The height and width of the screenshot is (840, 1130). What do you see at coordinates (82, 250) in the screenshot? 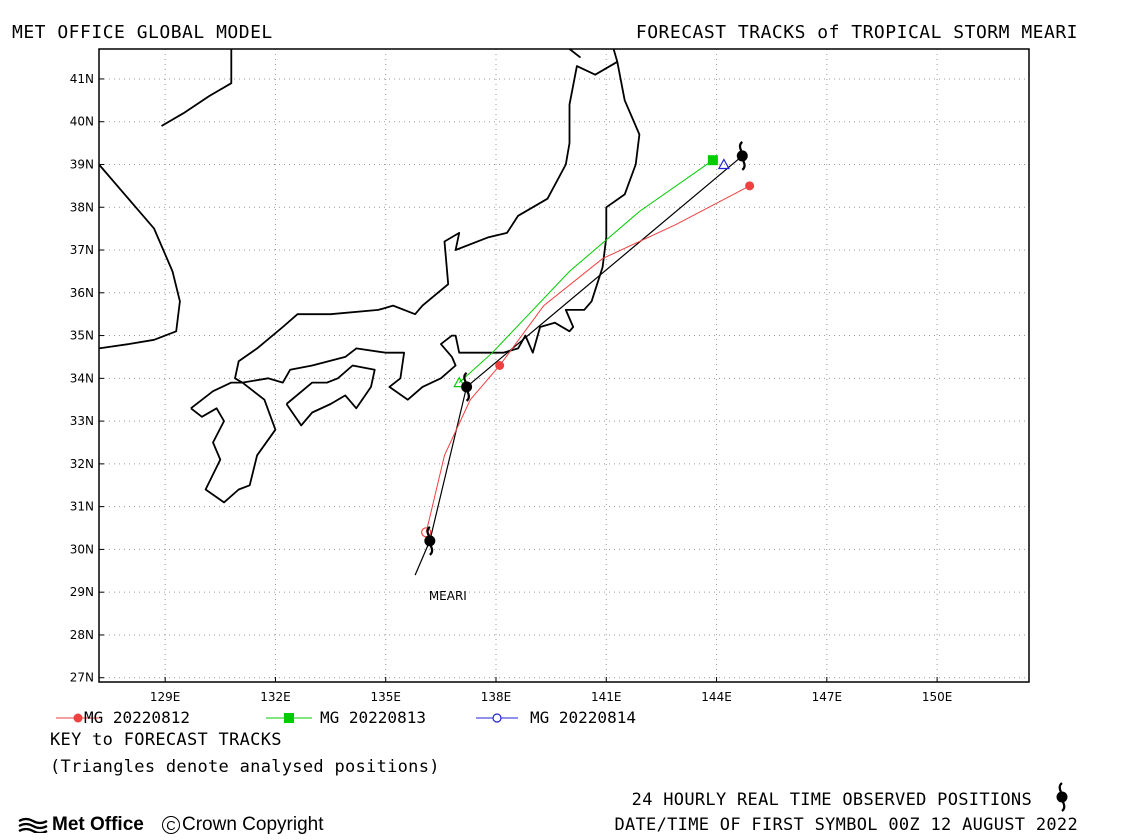
I see `lat-tick-label: 37N` at bounding box center [82, 250].